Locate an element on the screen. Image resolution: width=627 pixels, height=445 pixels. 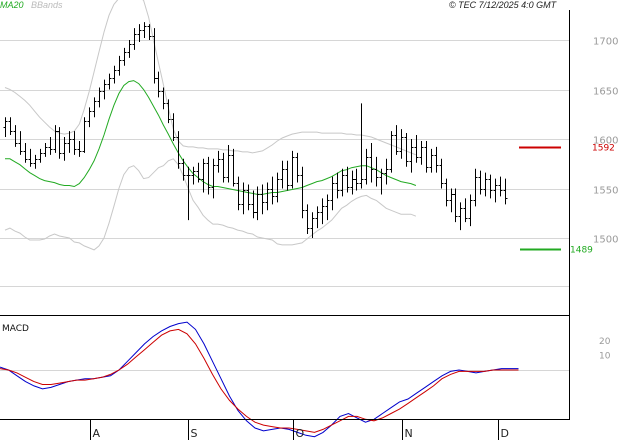
copyright-note: © TEC 7/12/2025 4:0 GMT is located at coordinates (503, 5).